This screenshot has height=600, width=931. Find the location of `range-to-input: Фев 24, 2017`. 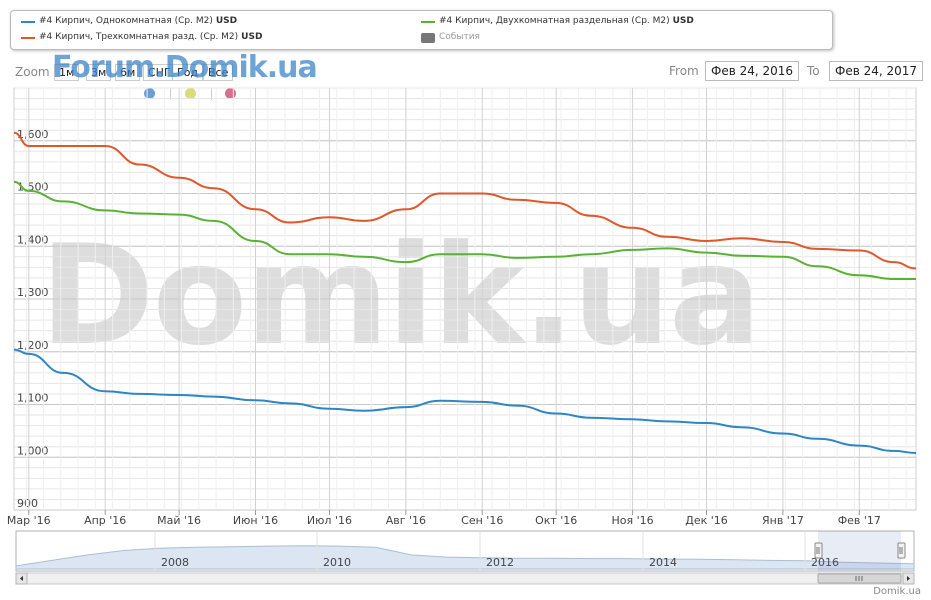

range-to-input: Фев 24, 2017 is located at coordinates (876, 71).